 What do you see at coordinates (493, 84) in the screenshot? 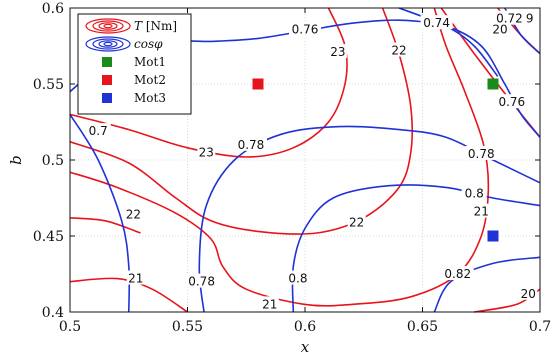
I see `marker-mot1` at bounding box center [493, 84].